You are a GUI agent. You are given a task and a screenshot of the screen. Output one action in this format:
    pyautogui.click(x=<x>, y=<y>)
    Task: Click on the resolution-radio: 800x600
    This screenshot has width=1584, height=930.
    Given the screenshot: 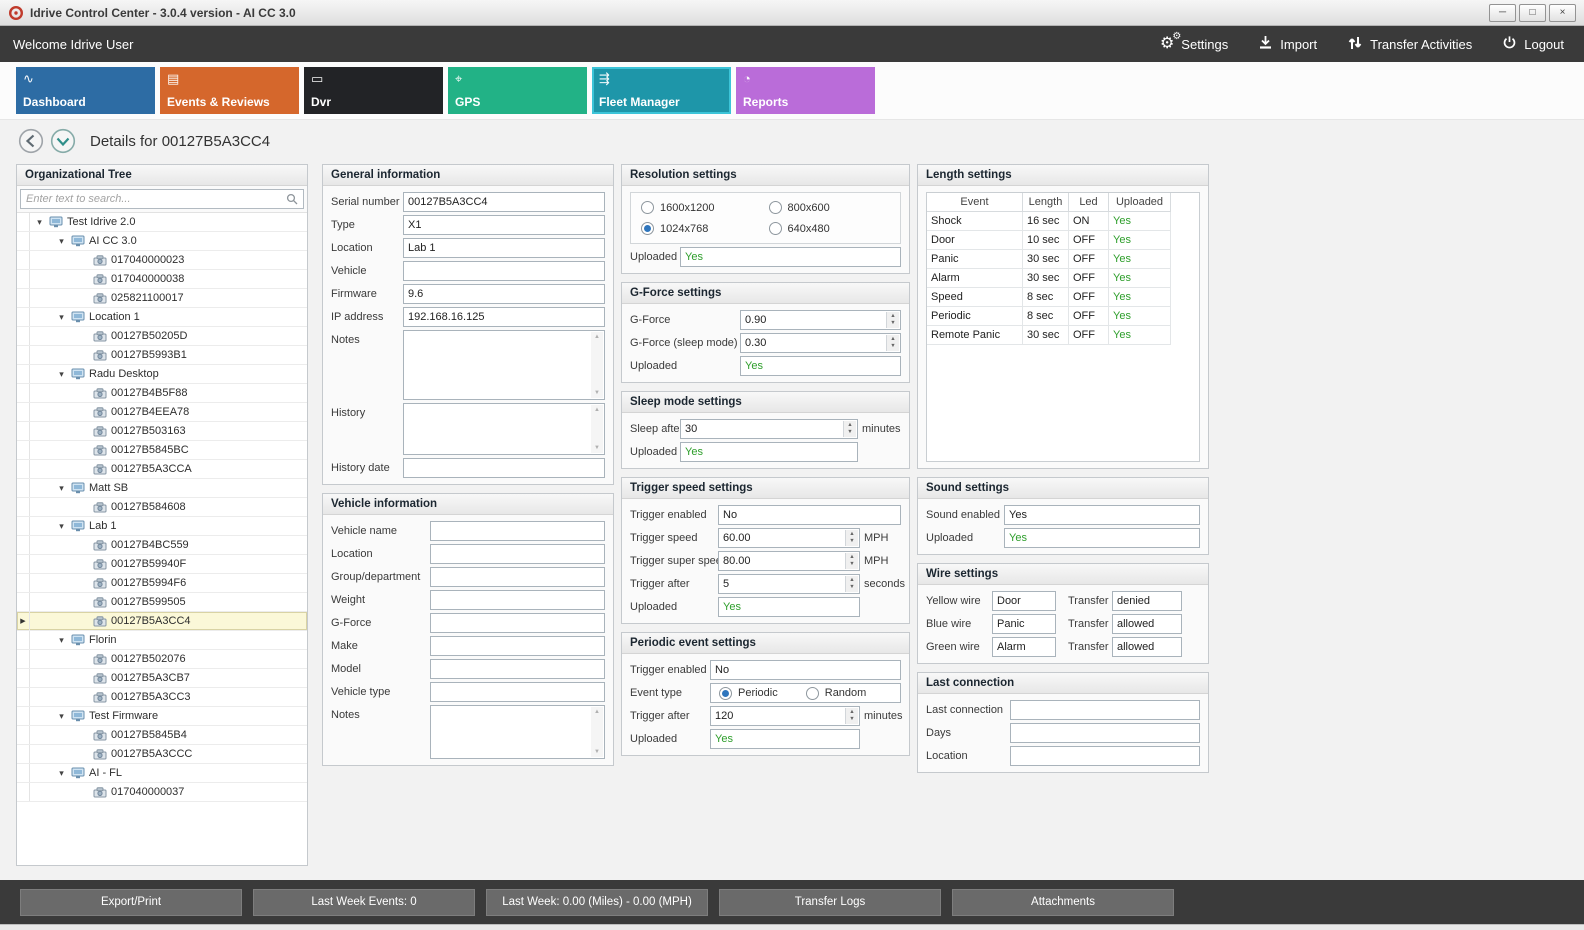 What is the action you would take?
    pyautogui.click(x=829, y=207)
    